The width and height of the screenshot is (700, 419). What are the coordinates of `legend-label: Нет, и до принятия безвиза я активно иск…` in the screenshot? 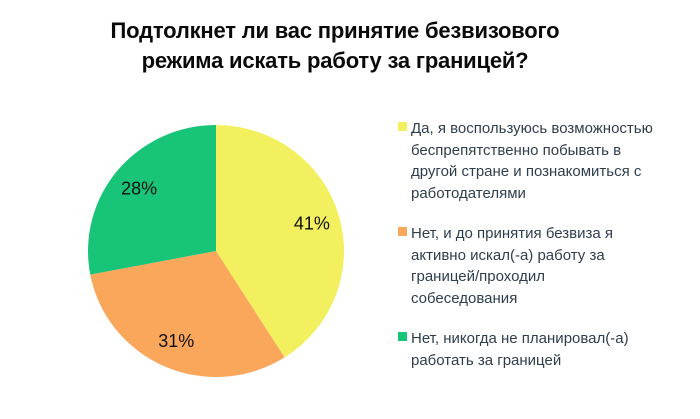 It's located at (512, 266).